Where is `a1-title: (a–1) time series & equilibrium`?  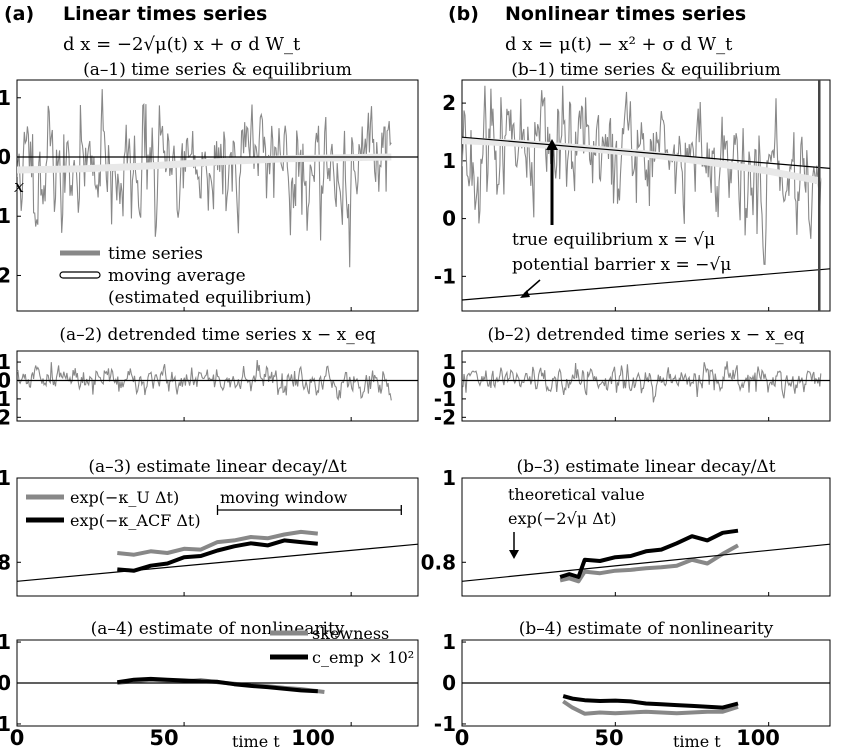 a1-title: (a–1) time series & equilibrium is located at coordinates (217, 70).